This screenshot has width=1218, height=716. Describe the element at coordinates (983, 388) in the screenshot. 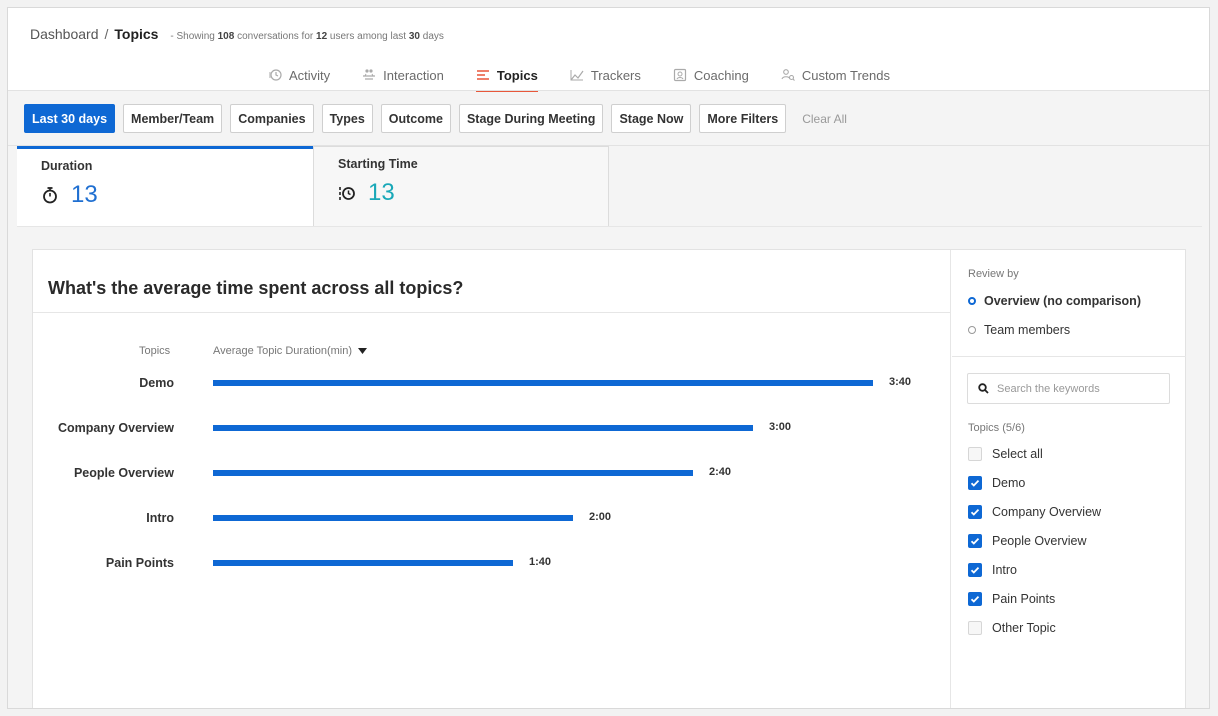

I see `search-icon` at that location.